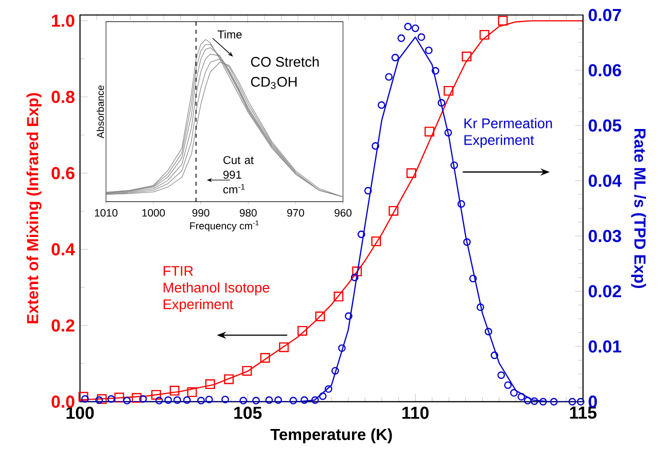 This screenshot has width=663, height=454. Describe the element at coordinates (508, 123) in the screenshot. I see `annotation: Kr Permeation` at that location.